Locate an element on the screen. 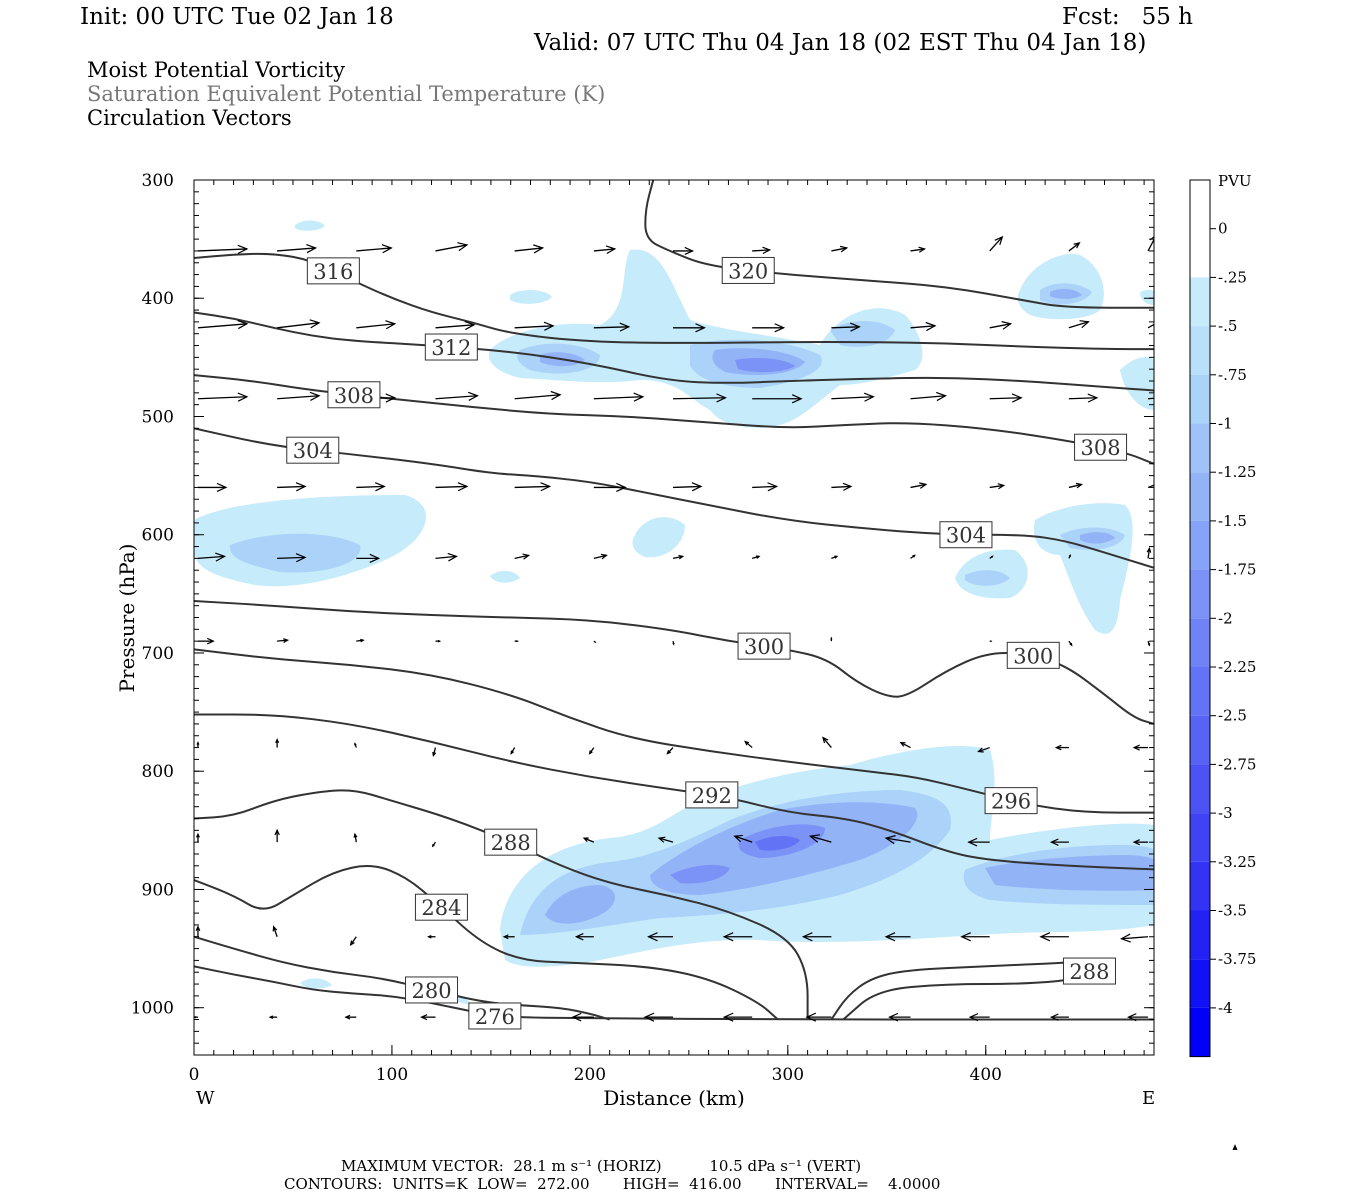 The width and height of the screenshot is (1350, 1200). contour-label: 304 is located at coordinates (966, 535).